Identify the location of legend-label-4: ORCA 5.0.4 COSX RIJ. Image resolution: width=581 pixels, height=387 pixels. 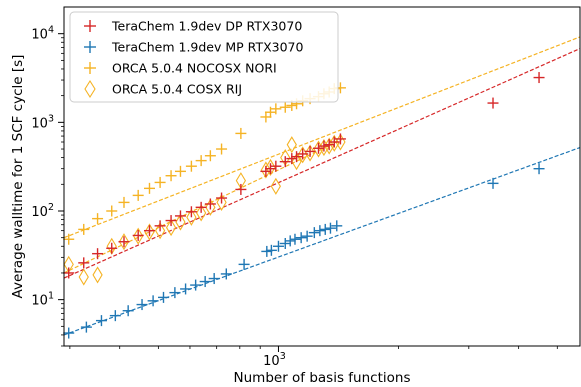
(177, 89).